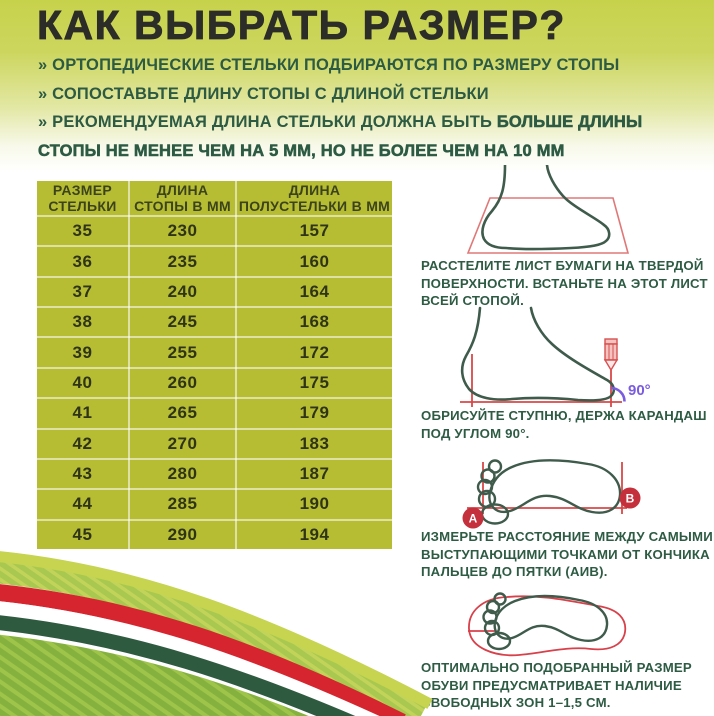 This screenshot has width=714, height=716. I want to click on table-cell: 260, so click(183, 383).